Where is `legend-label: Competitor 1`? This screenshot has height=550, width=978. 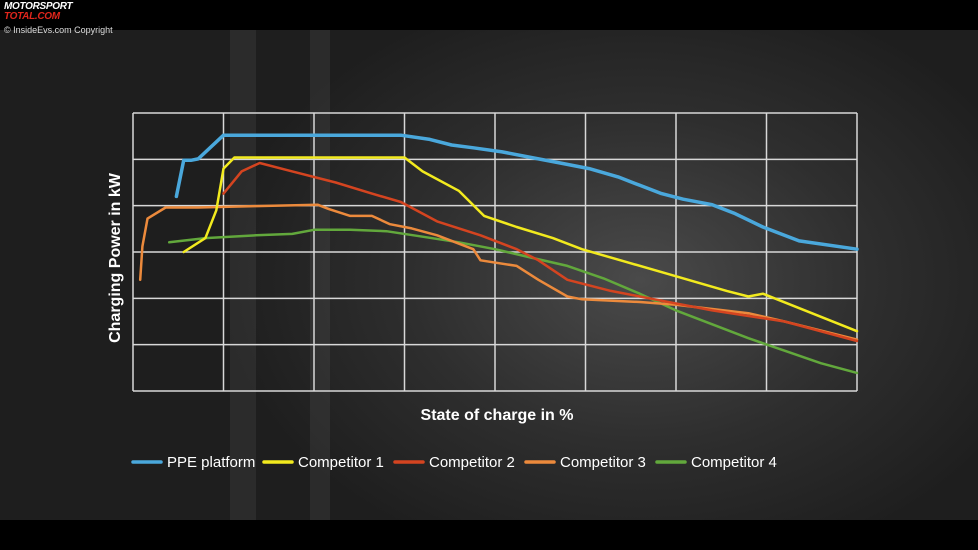 legend-label: Competitor 1 is located at coordinates (341, 462).